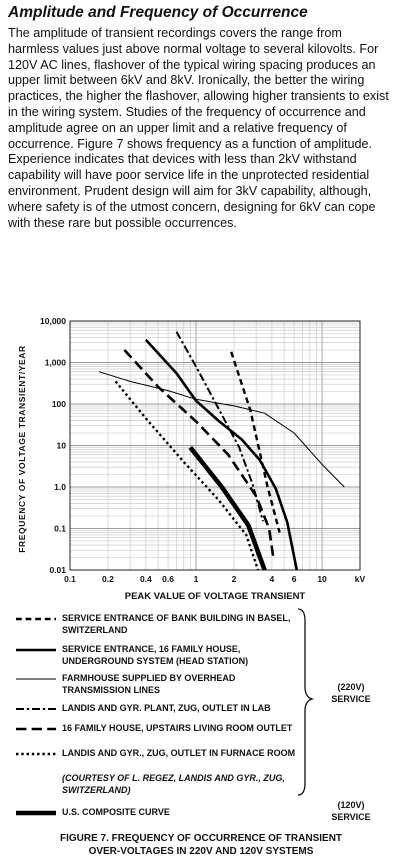 This screenshot has height=866, width=400. Describe the element at coordinates (215, 596) in the screenshot. I see `x-axis-title: PEAK VALUE OF VOLTAGE TRANSIENT` at that location.